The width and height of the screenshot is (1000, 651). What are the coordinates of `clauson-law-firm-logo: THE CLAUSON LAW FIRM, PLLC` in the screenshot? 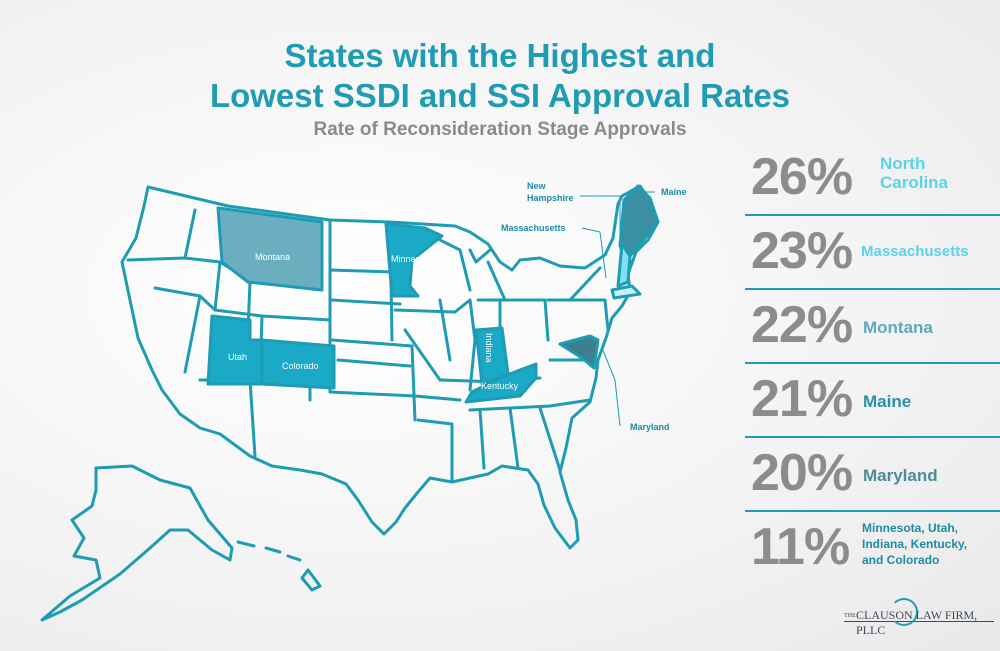 It's located at (919, 617).